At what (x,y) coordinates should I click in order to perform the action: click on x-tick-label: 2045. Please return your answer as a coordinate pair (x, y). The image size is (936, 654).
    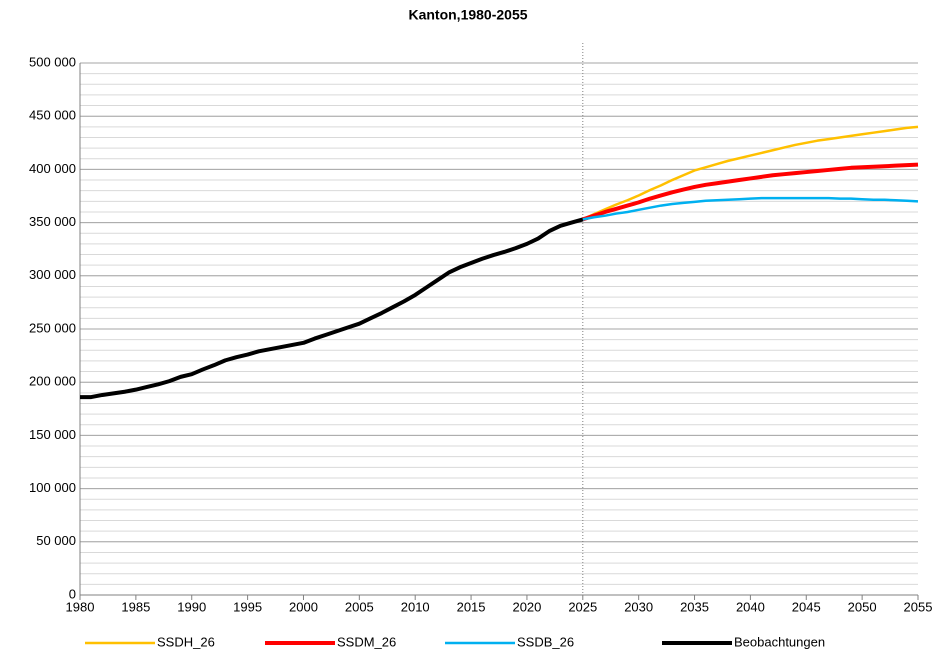
    Looking at the image, I should click on (806, 606).